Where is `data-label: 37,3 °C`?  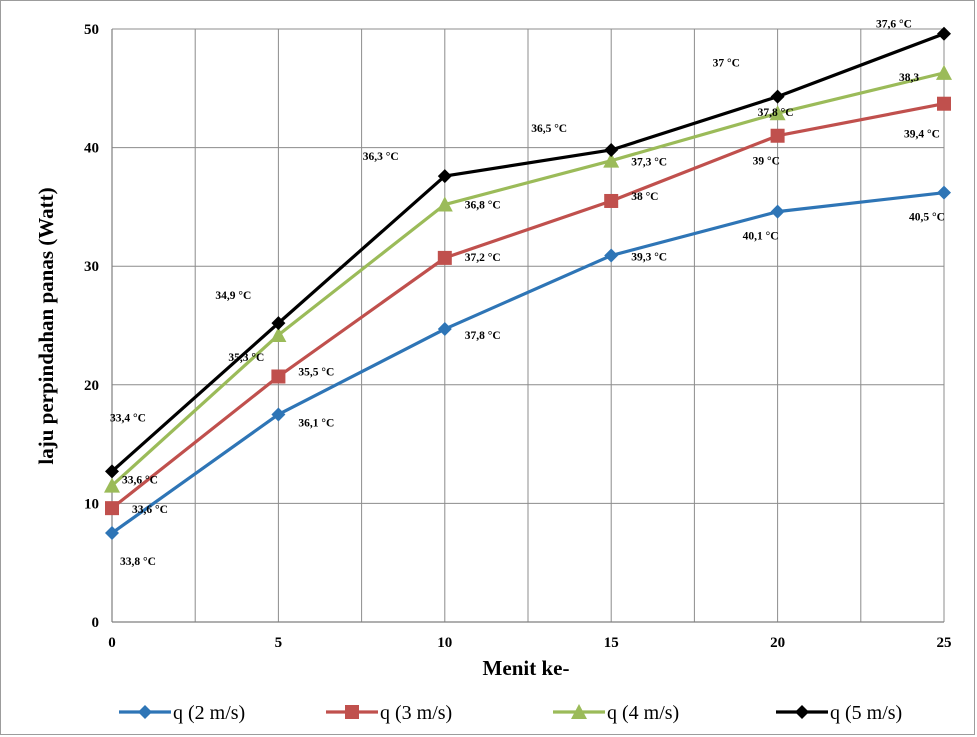
data-label: 37,3 °C is located at coordinates (649, 163).